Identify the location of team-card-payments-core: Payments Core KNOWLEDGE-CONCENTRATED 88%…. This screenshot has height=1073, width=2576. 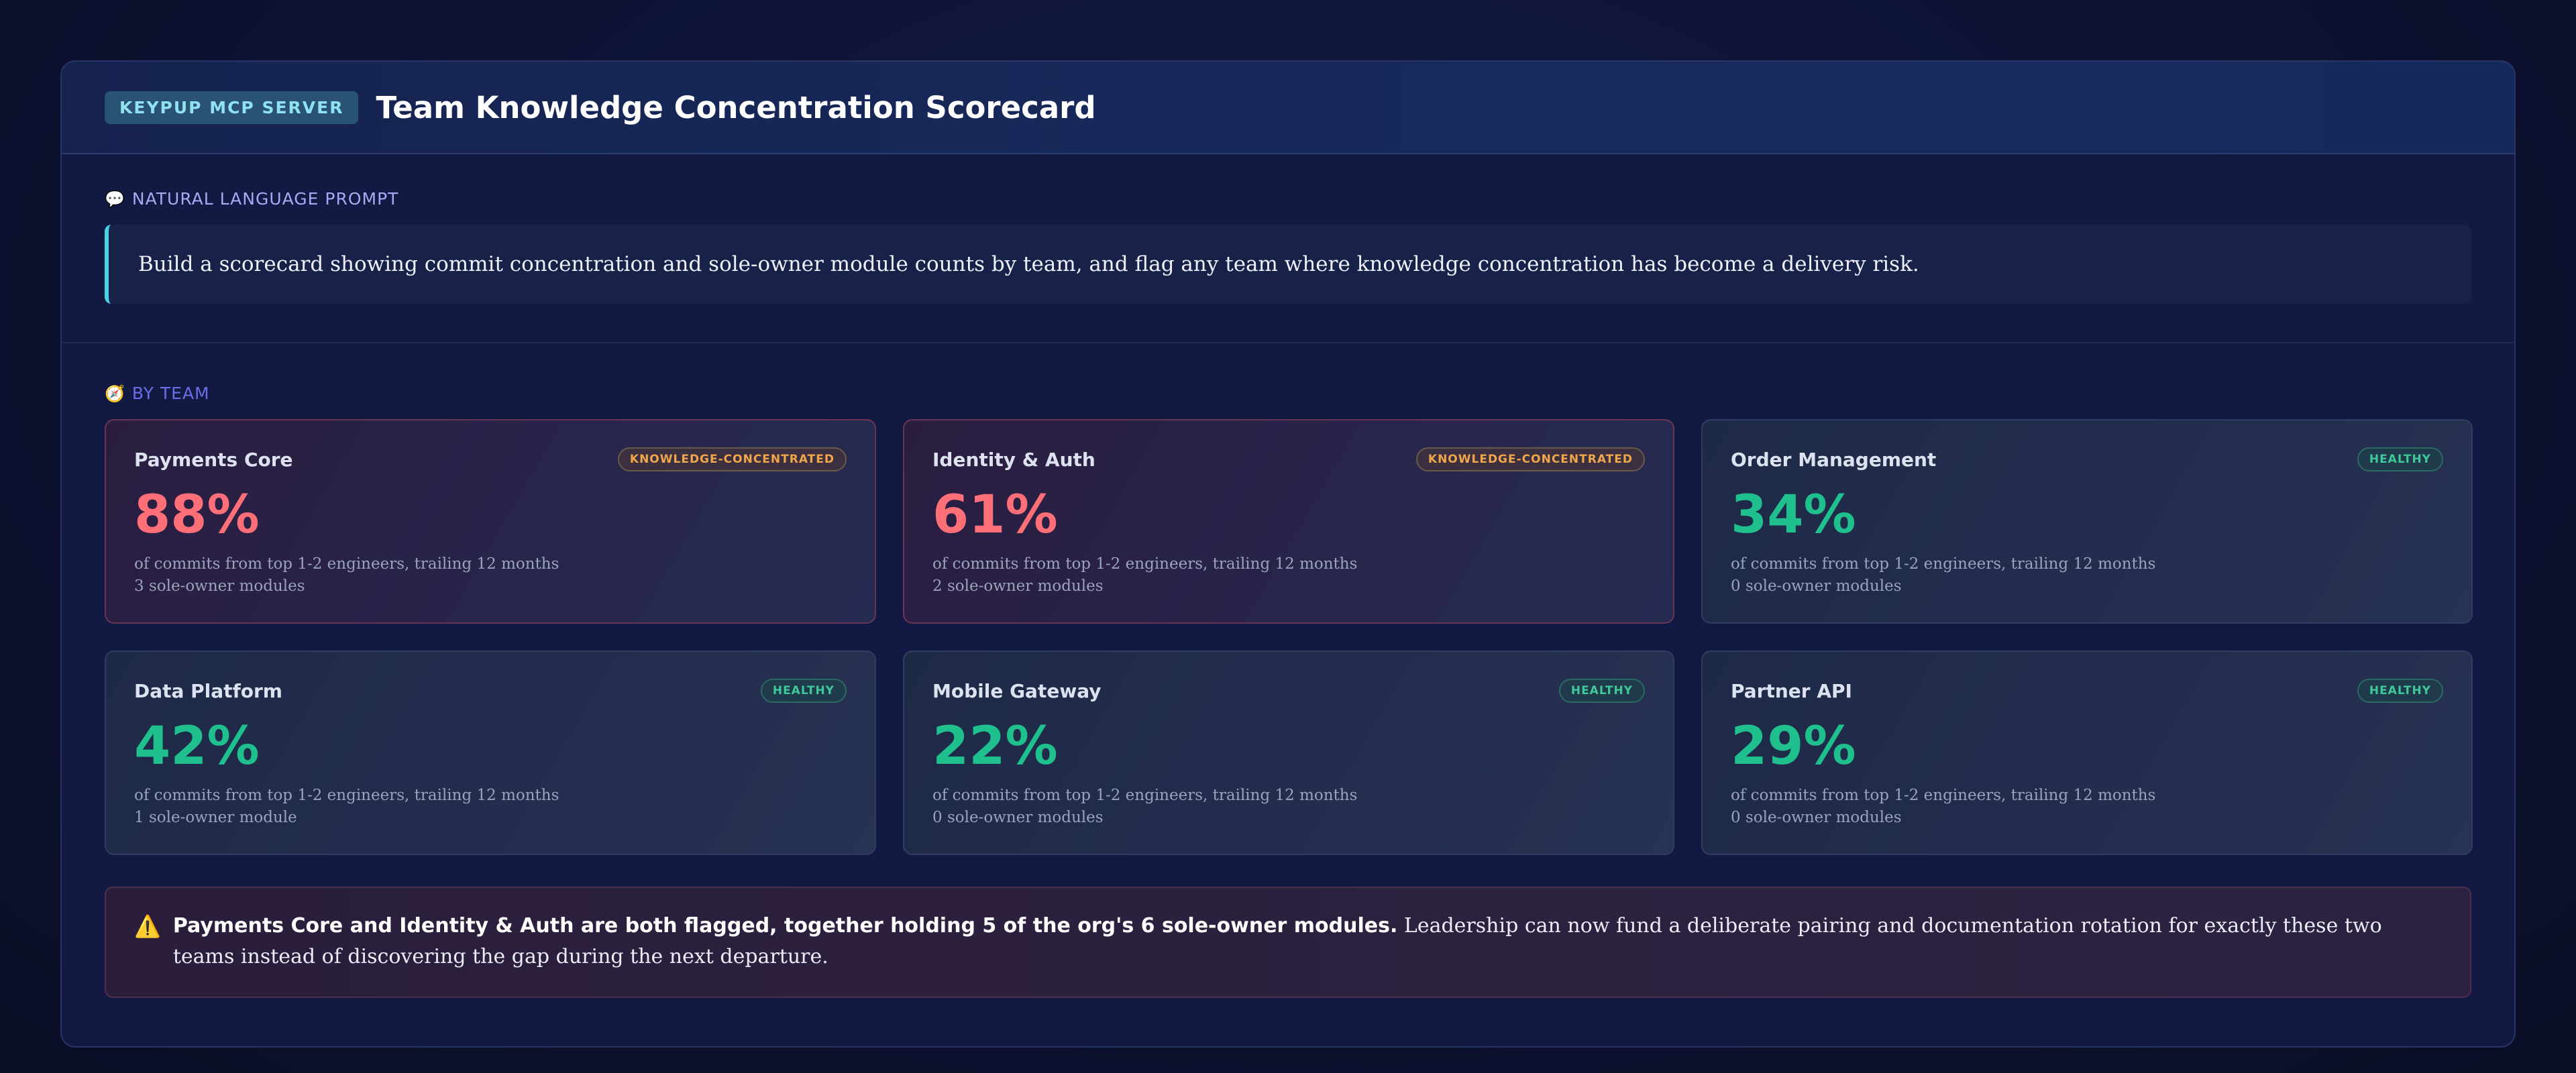
(490, 521).